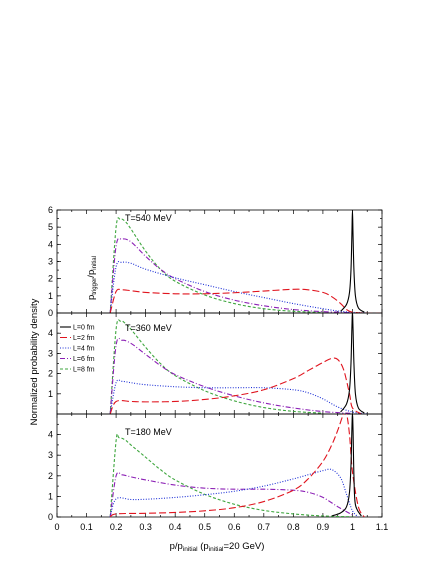 This screenshot has width=436, height=564. I want to click on legend-entry: L=8 fm, so click(77, 370).